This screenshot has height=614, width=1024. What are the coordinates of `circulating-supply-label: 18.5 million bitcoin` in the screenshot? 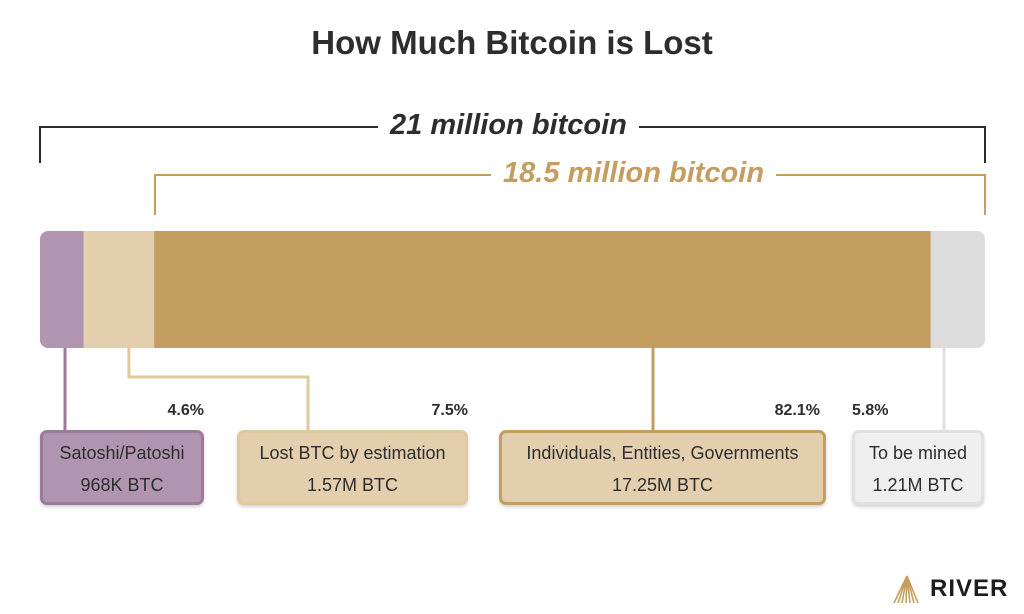 It's located at (634, 173).